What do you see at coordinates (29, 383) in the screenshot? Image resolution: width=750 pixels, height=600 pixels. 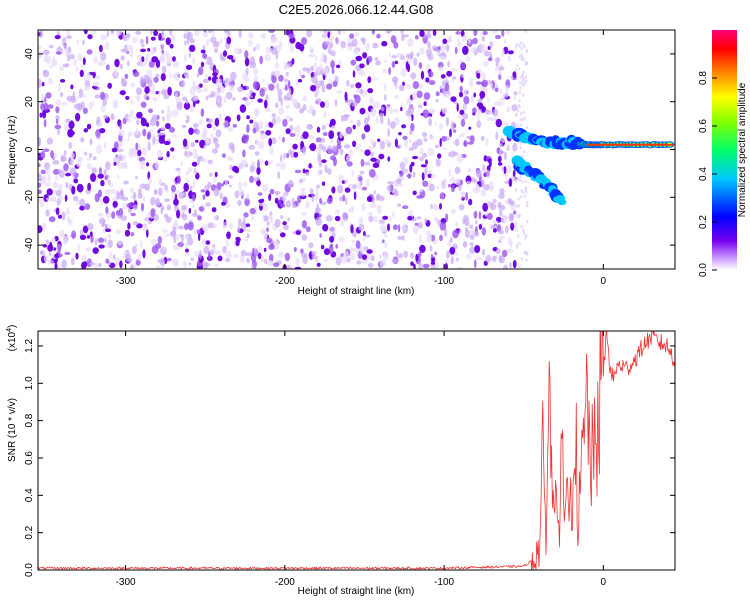 I see `y-tick-label: 1.0` at bounding box center [29, 383].